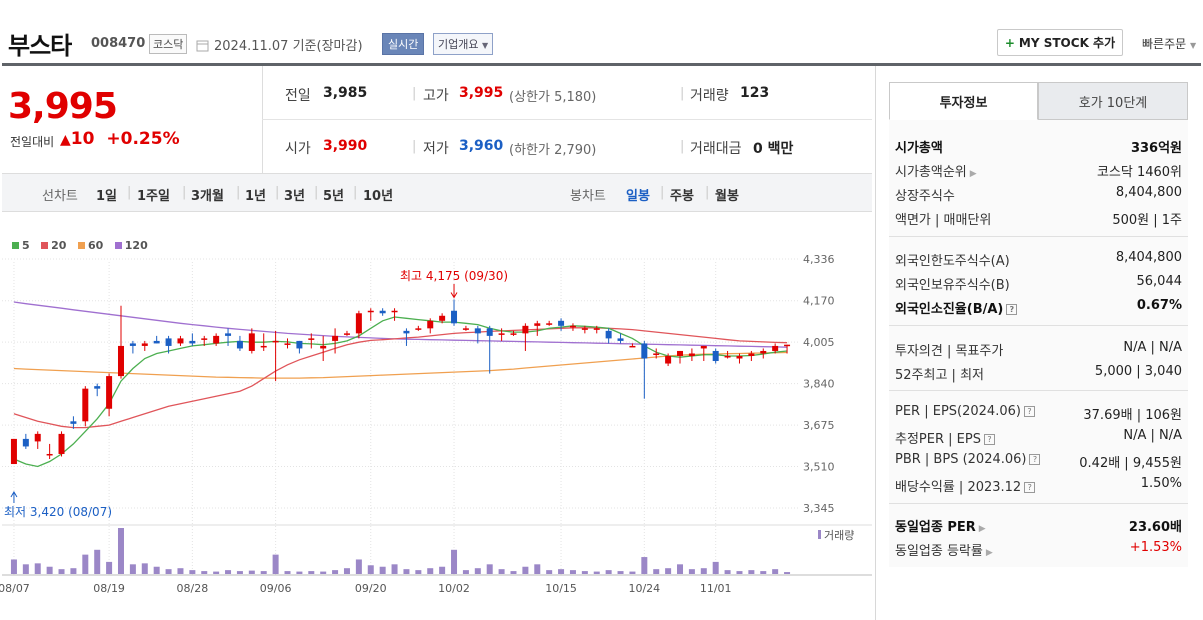 Image resolution: width=1203 pixels, height=620 pixels. Describe the element at coordinates (755, 93) in the screenshot. I see `volume-value: 123` at that location.